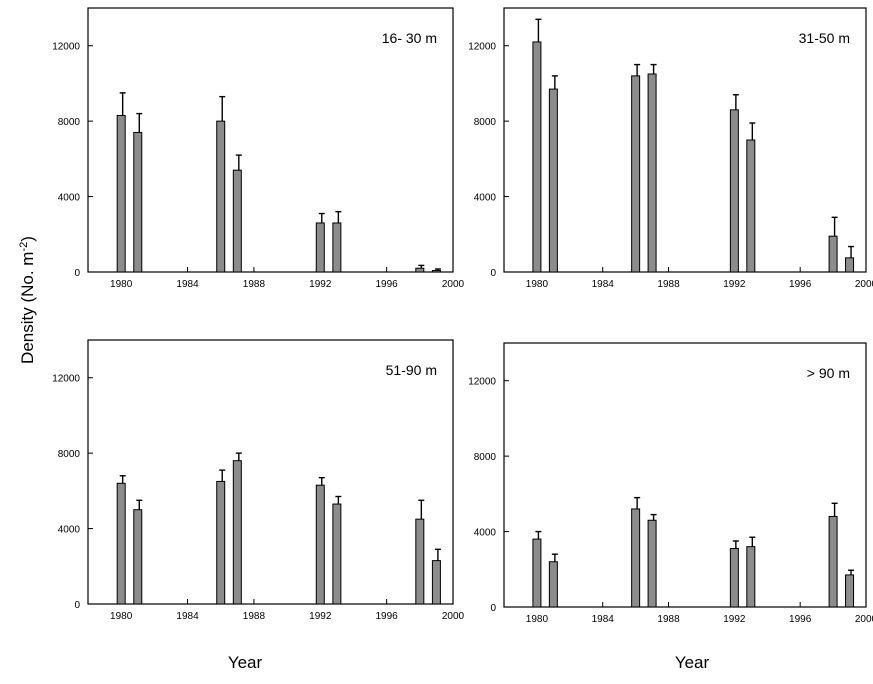 Image resolution: width=873 pixels, height=684 pixels. Describe the element at coordinates (692, 662) in the screenshot. I see `x-axis-title-right: Year` at that location.